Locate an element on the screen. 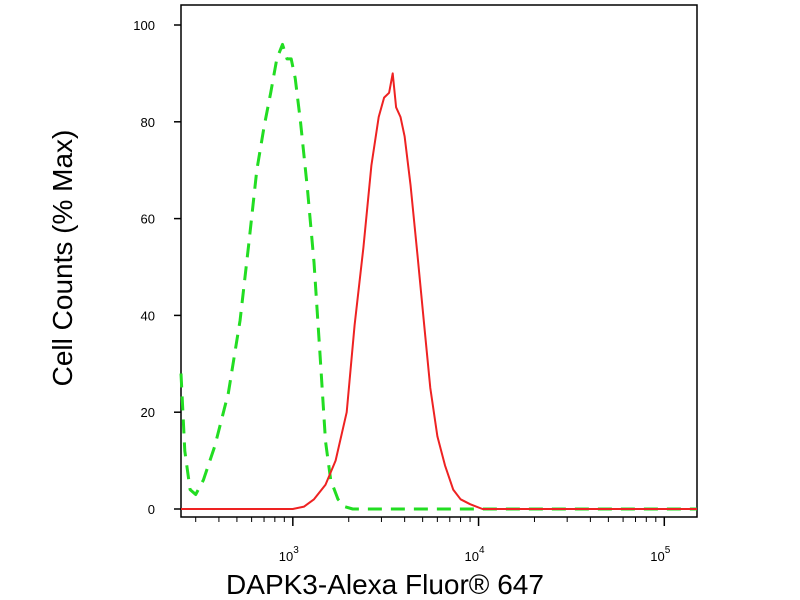 This screenshot has height=600, width=800. x-tick-label: 10³ is located at coordinates (289, 554).